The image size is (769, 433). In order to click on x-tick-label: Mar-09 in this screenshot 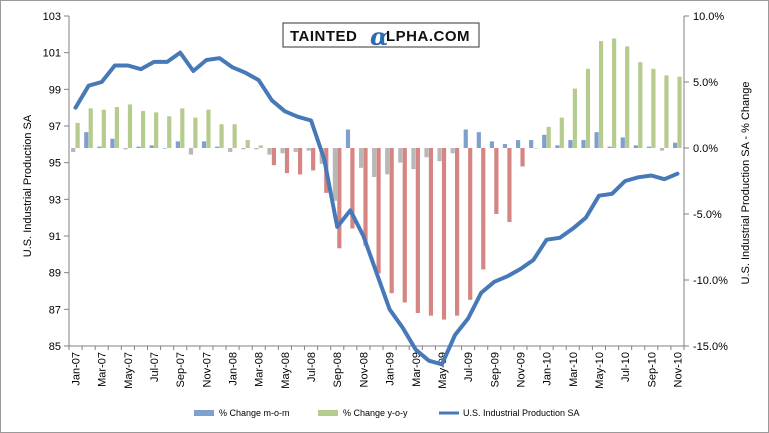, I will do `click(417, 369)`.